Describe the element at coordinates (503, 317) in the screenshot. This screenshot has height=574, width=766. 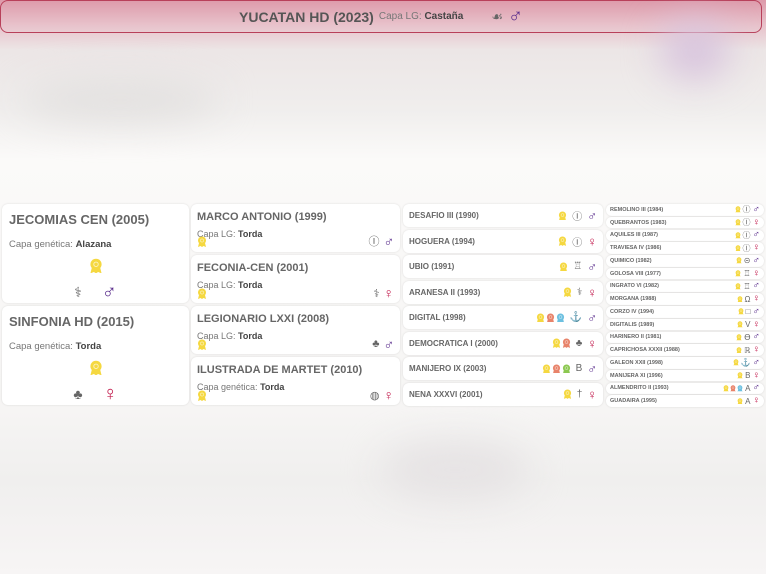
I see `horse-card: DIGITAL (1998) ⚓ ♂` at that location.